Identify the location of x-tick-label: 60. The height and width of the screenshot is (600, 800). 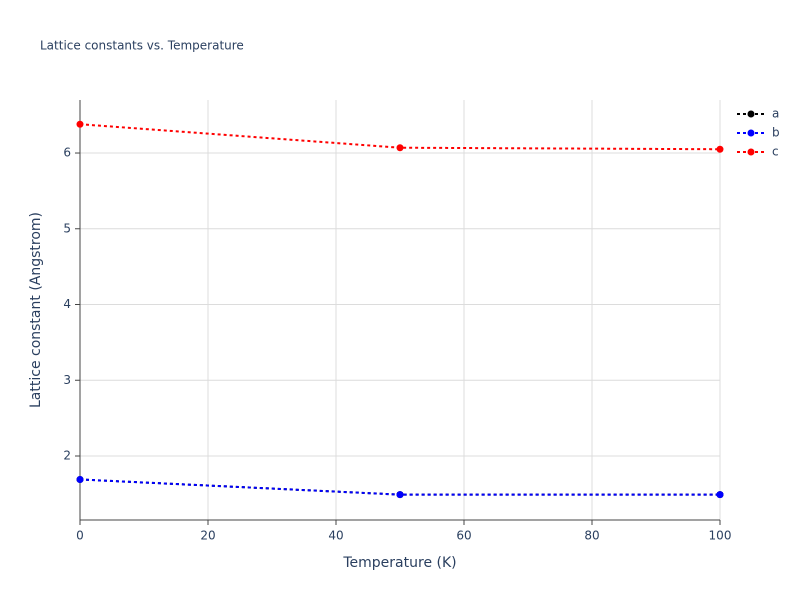
(463, 536).